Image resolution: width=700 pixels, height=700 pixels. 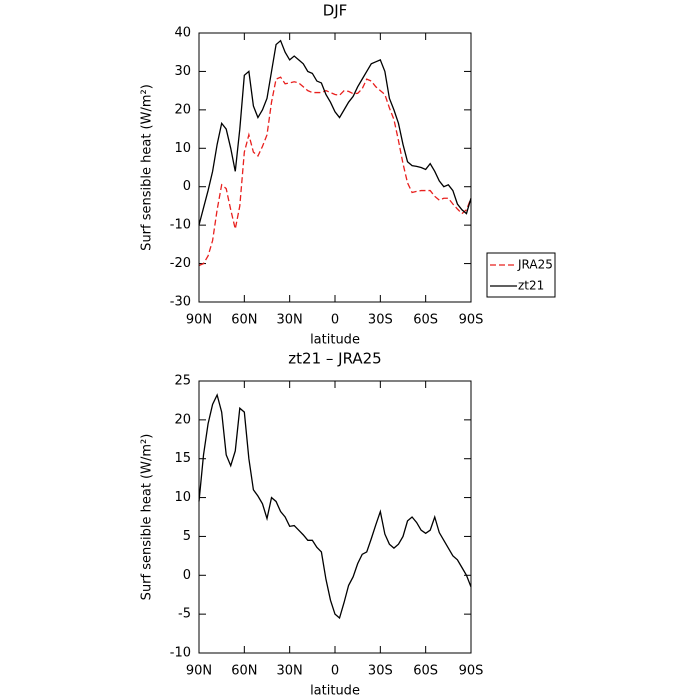 I want to click on y-tick-label: 5, so click(x=187, y=536).